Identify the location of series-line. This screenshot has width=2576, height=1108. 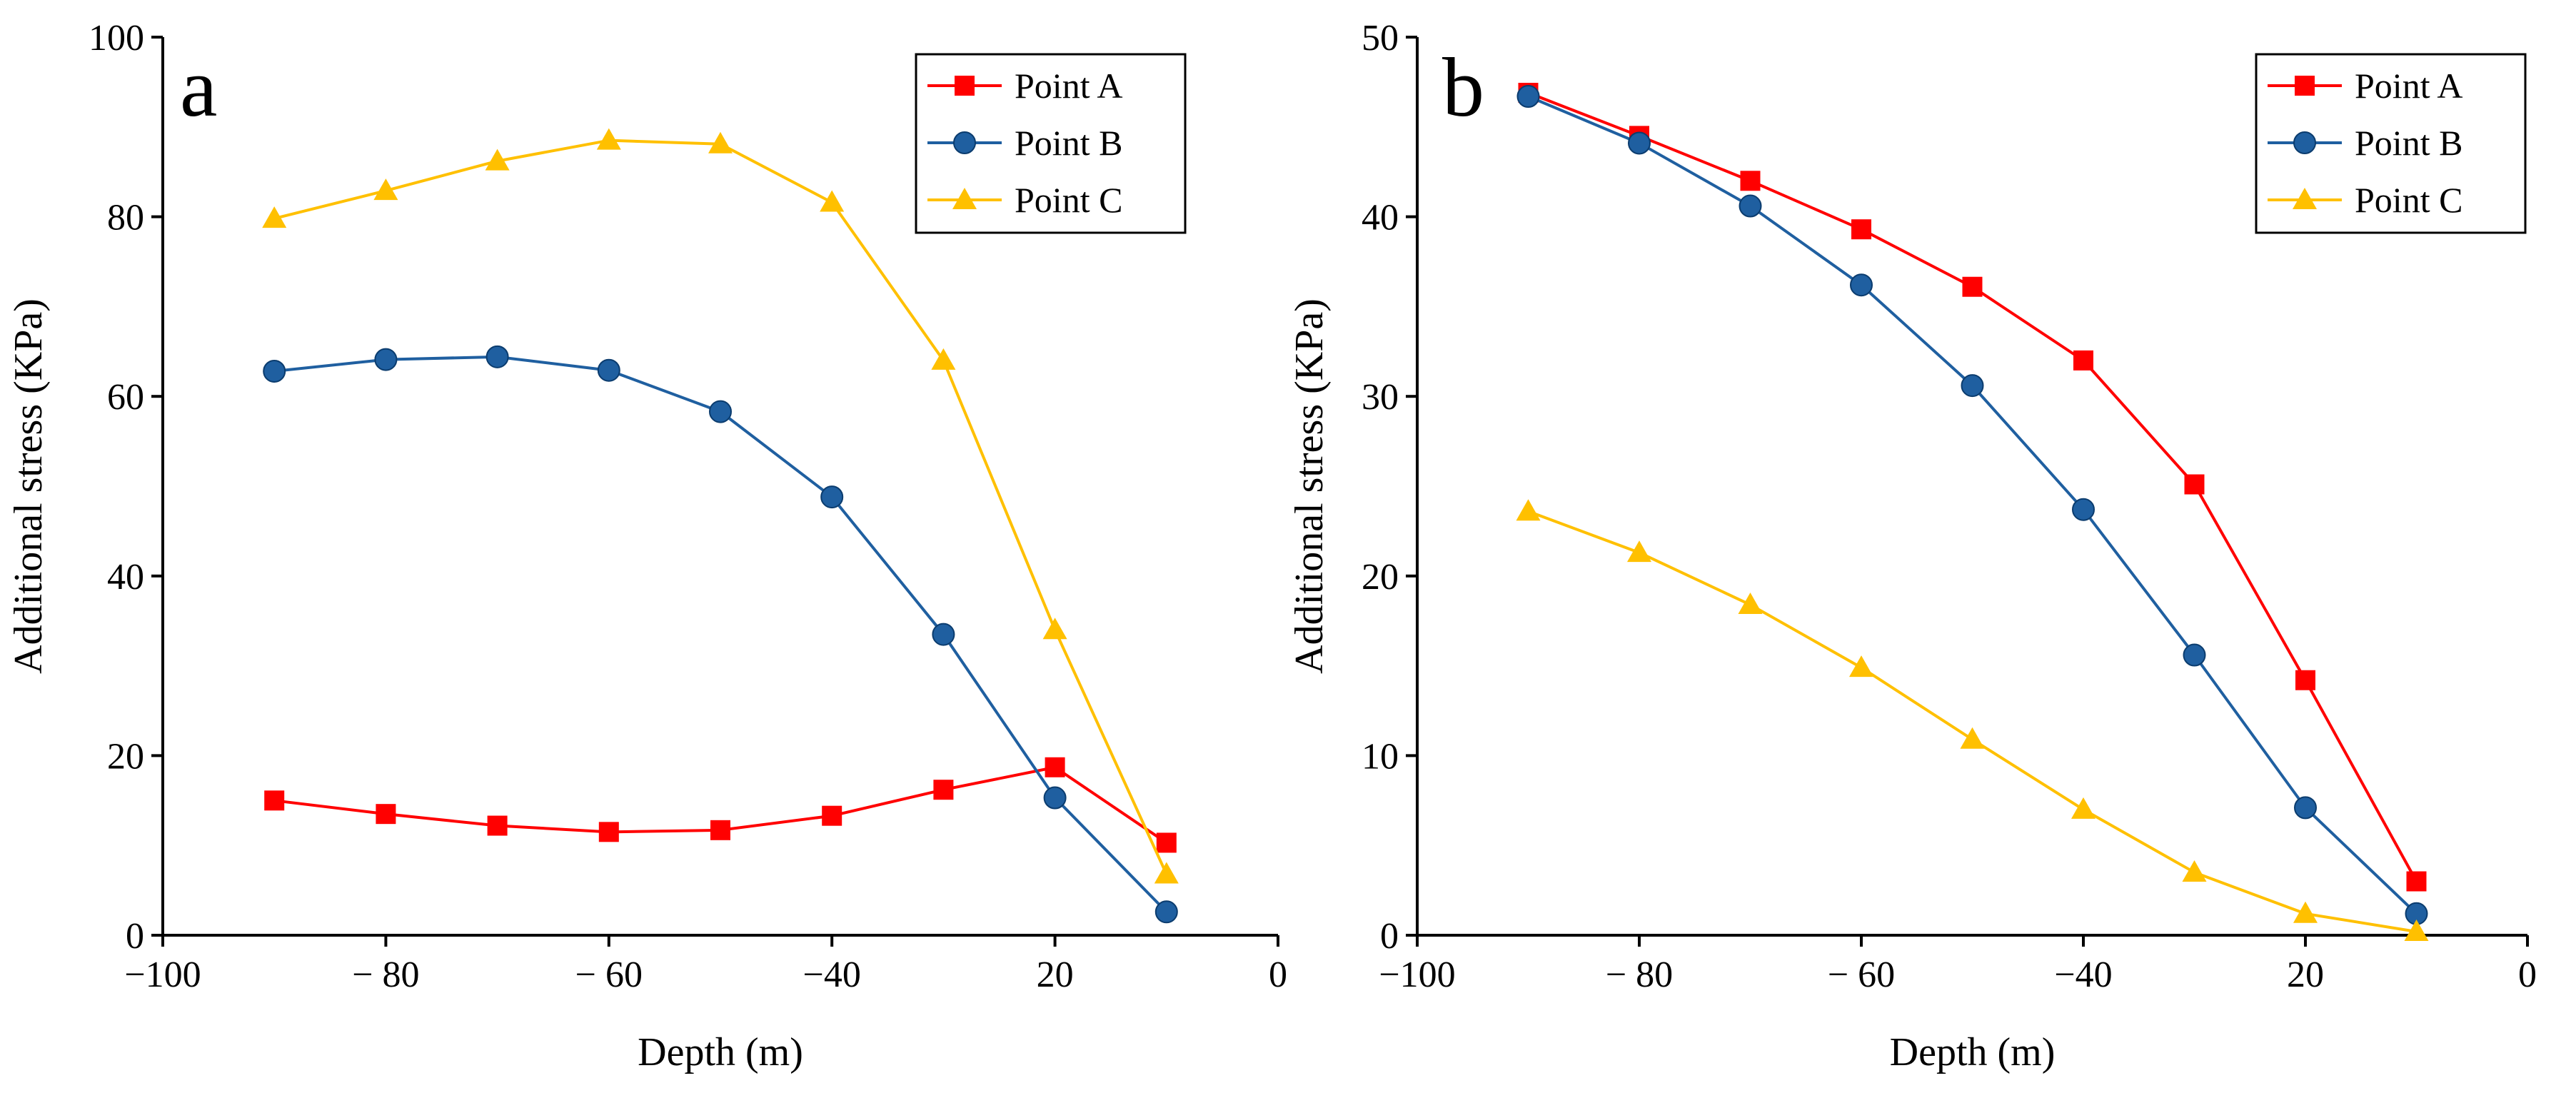
(1972, 721).